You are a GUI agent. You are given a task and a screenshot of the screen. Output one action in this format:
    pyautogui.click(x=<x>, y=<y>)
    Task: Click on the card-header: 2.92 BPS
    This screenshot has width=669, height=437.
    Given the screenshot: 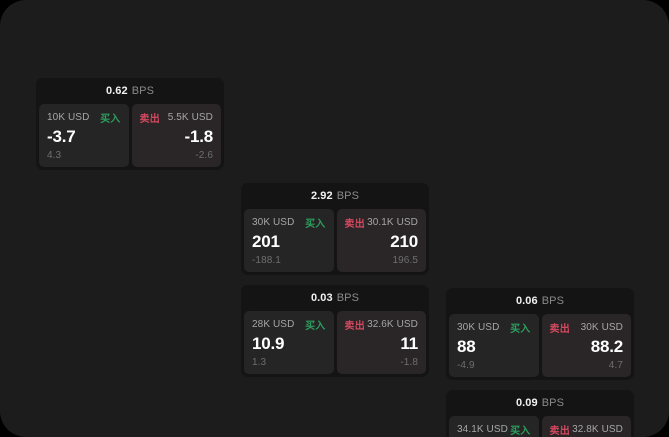 What is the action you would take?
    pyautogui.click(x=335, y=196)
    